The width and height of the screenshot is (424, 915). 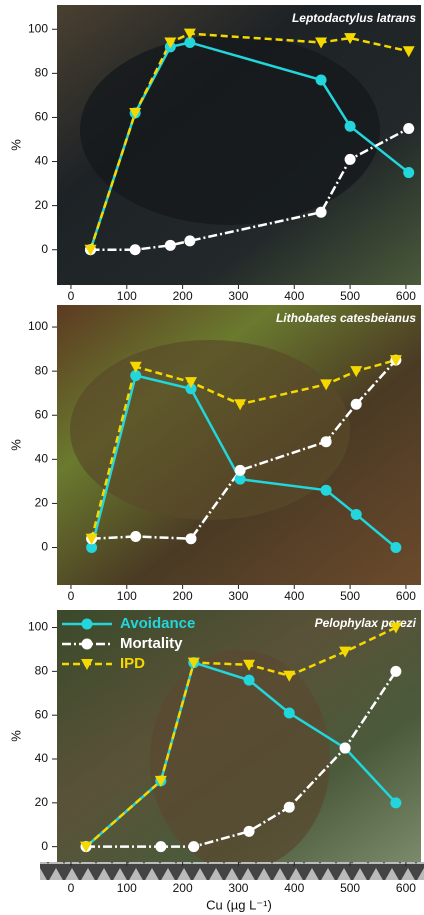 I want to click on legend-label: Mortality, so click(x=151, y=643).